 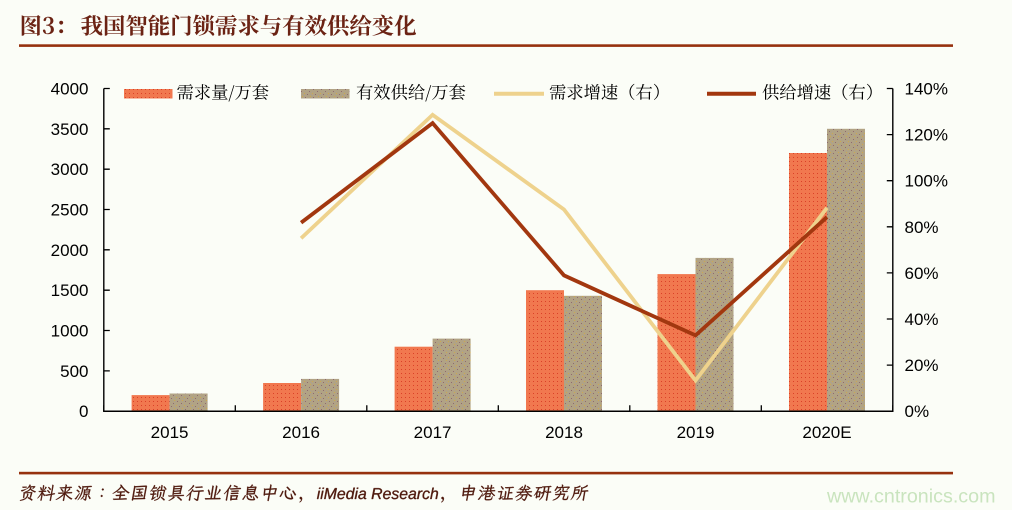 What do you see at coordinates (564, 432) in the screenshot?
I see `svg-text: 2018` at bounding box center [564, 432].